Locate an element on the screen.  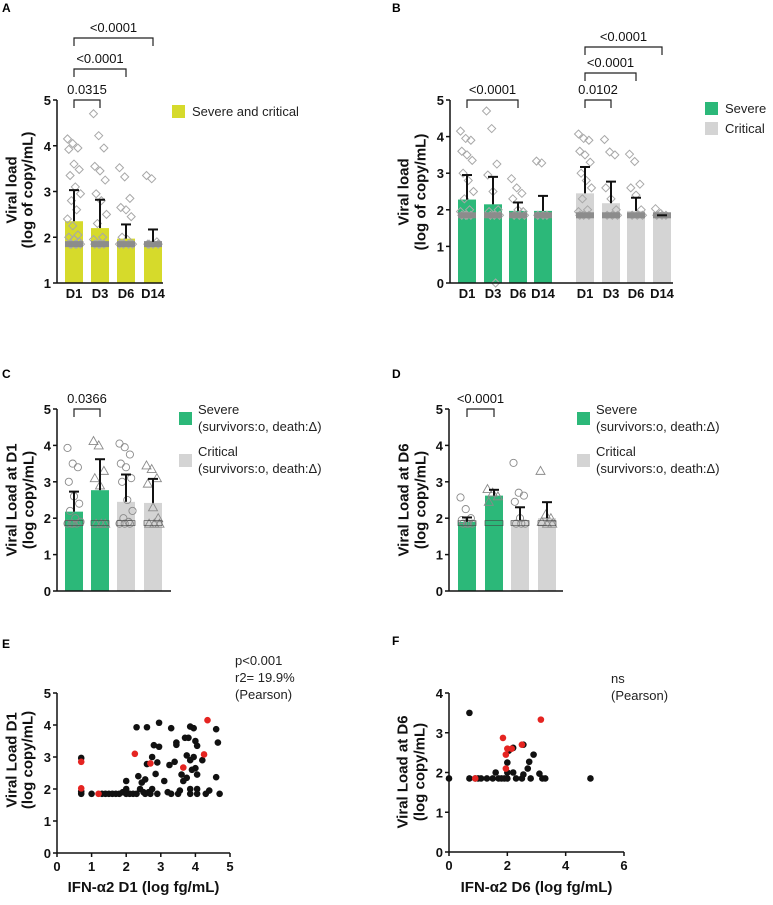
x-tick-label: 2 is located at coordinates (126, 866).